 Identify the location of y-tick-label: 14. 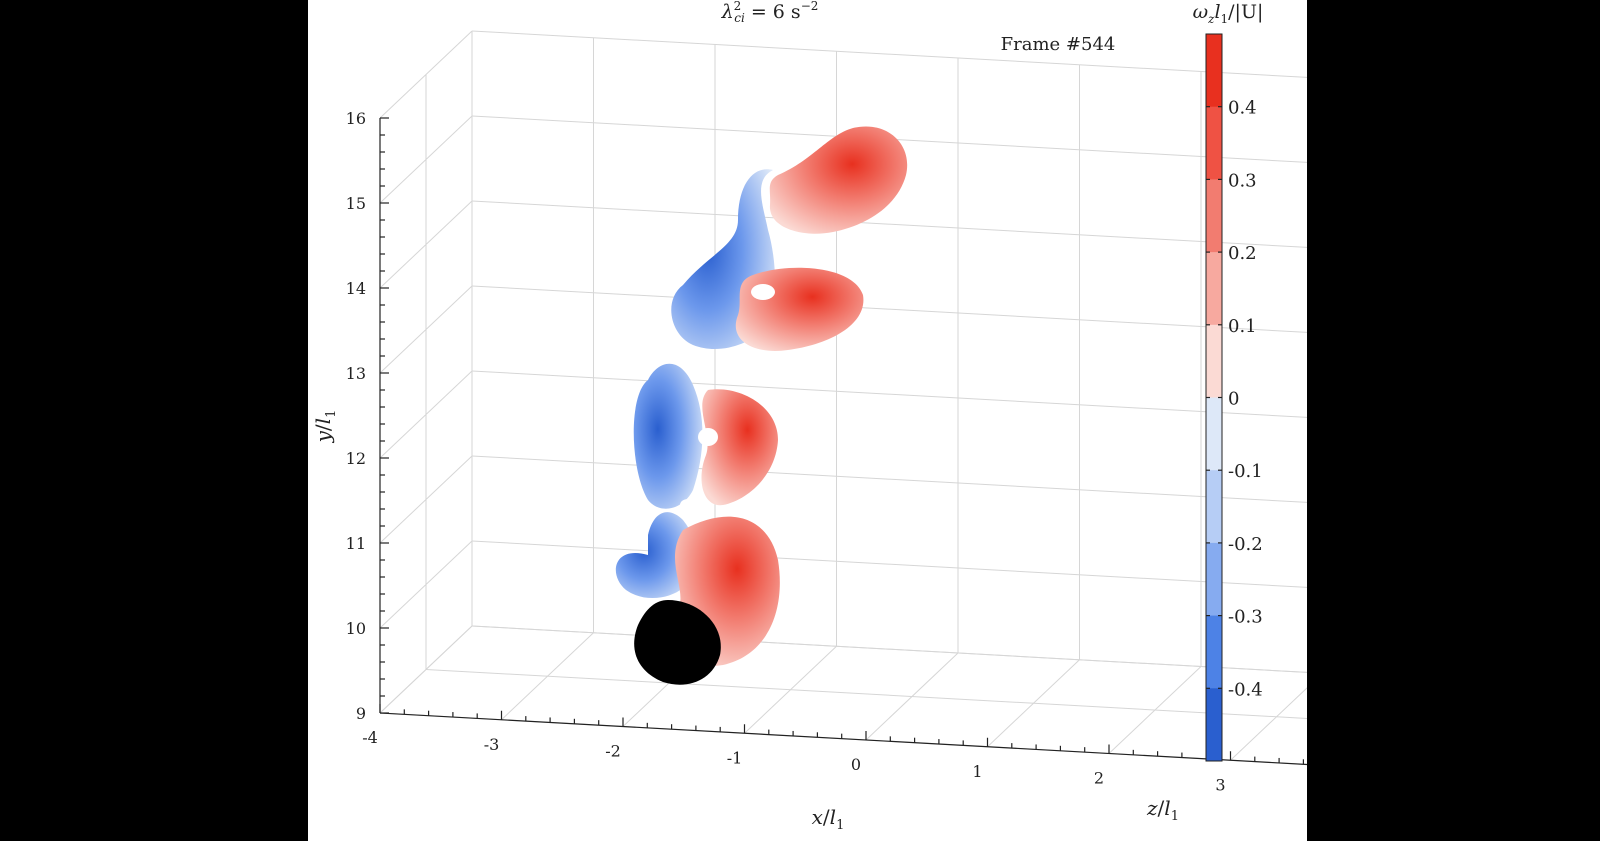
(356, 288).